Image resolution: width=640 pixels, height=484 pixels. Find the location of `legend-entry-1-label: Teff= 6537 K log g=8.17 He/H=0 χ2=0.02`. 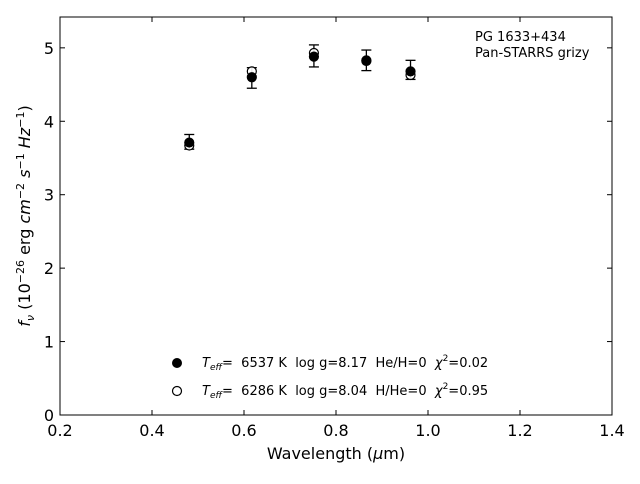

legend-entry-1-label: Teff= 6537 K log g=8.17 He/H=0 χ2=0.02 is located at coordinates (345, 363).